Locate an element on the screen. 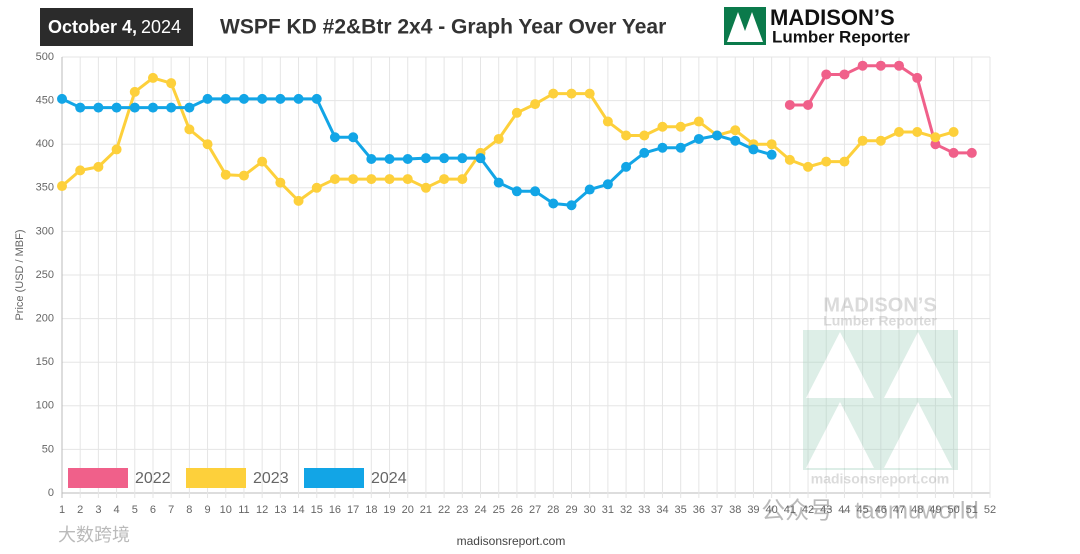  x-tick-label: 21 is located at coordinates (426, 510).